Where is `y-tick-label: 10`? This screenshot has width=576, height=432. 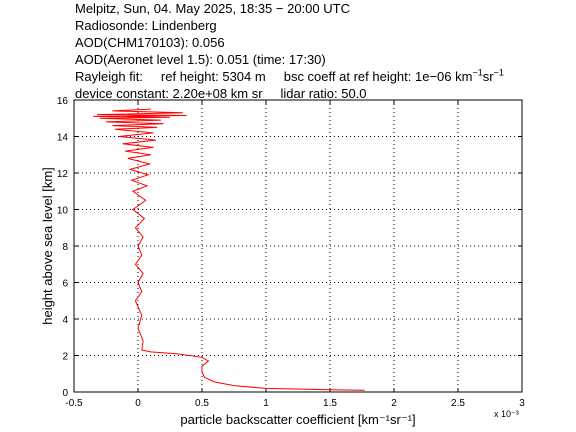
y-tick-label: 10 is located at coordinates (63, 211).